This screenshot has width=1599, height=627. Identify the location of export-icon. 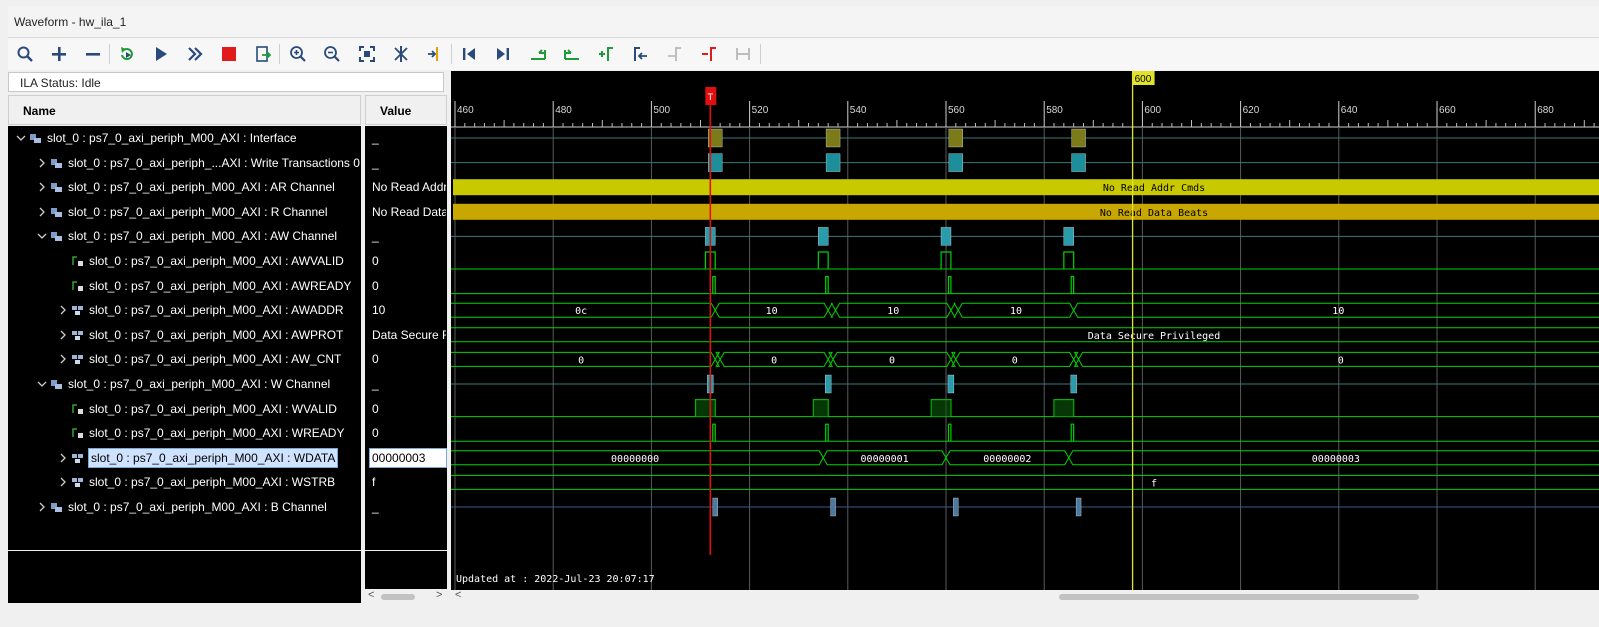
(263, 54).